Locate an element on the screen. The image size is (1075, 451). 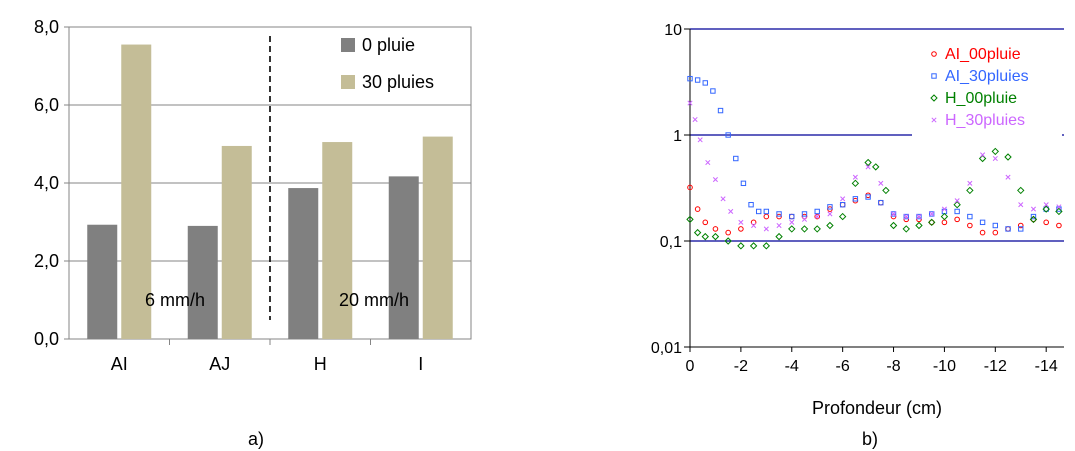
bar-0-pluie-AI is located at coordinates (102, 281).